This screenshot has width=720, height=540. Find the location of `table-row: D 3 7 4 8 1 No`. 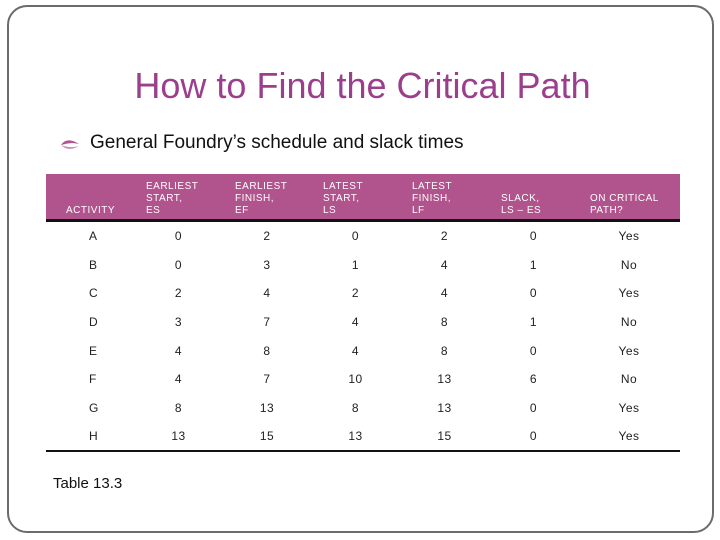

table-row: D 3 7 4 8 1 No is located at coordinates (363, 322).